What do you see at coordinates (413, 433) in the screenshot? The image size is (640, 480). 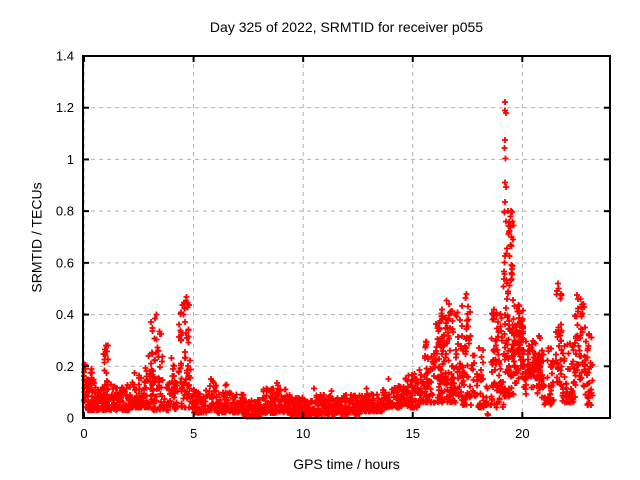 I see `x-tick-label: 15` at bounding box center [413, 433].